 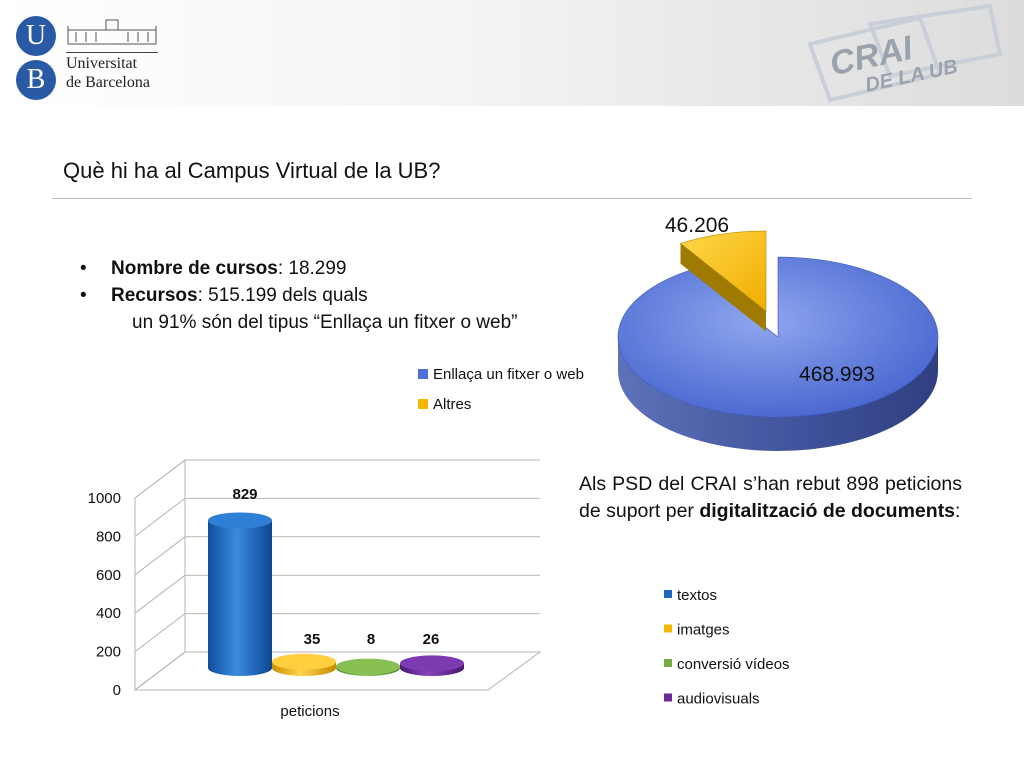 What do you see at coordinates (432, 663) in the screenshot?
I see `bar-top-audiovisuals` at bounding box center [432, 663].